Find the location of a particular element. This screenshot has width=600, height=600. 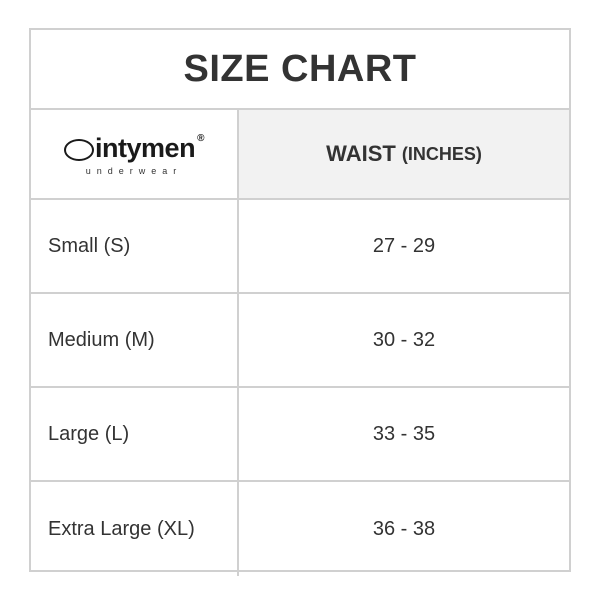

size-cell: Large (L) is located at coordinates (135, 434).